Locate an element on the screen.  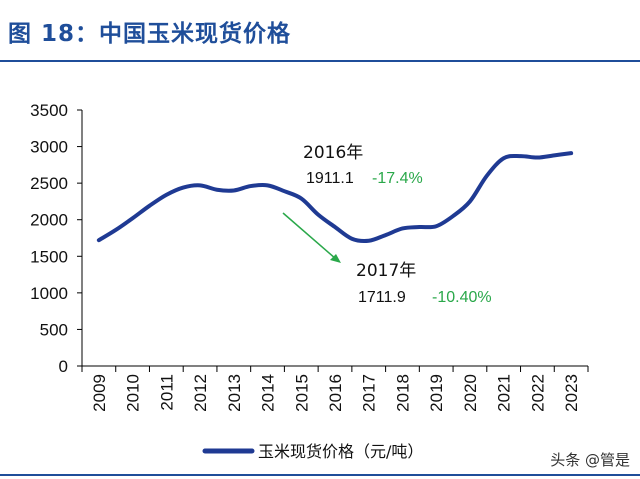
x-tick-label: 2022 is located at coordinates (537, 393).